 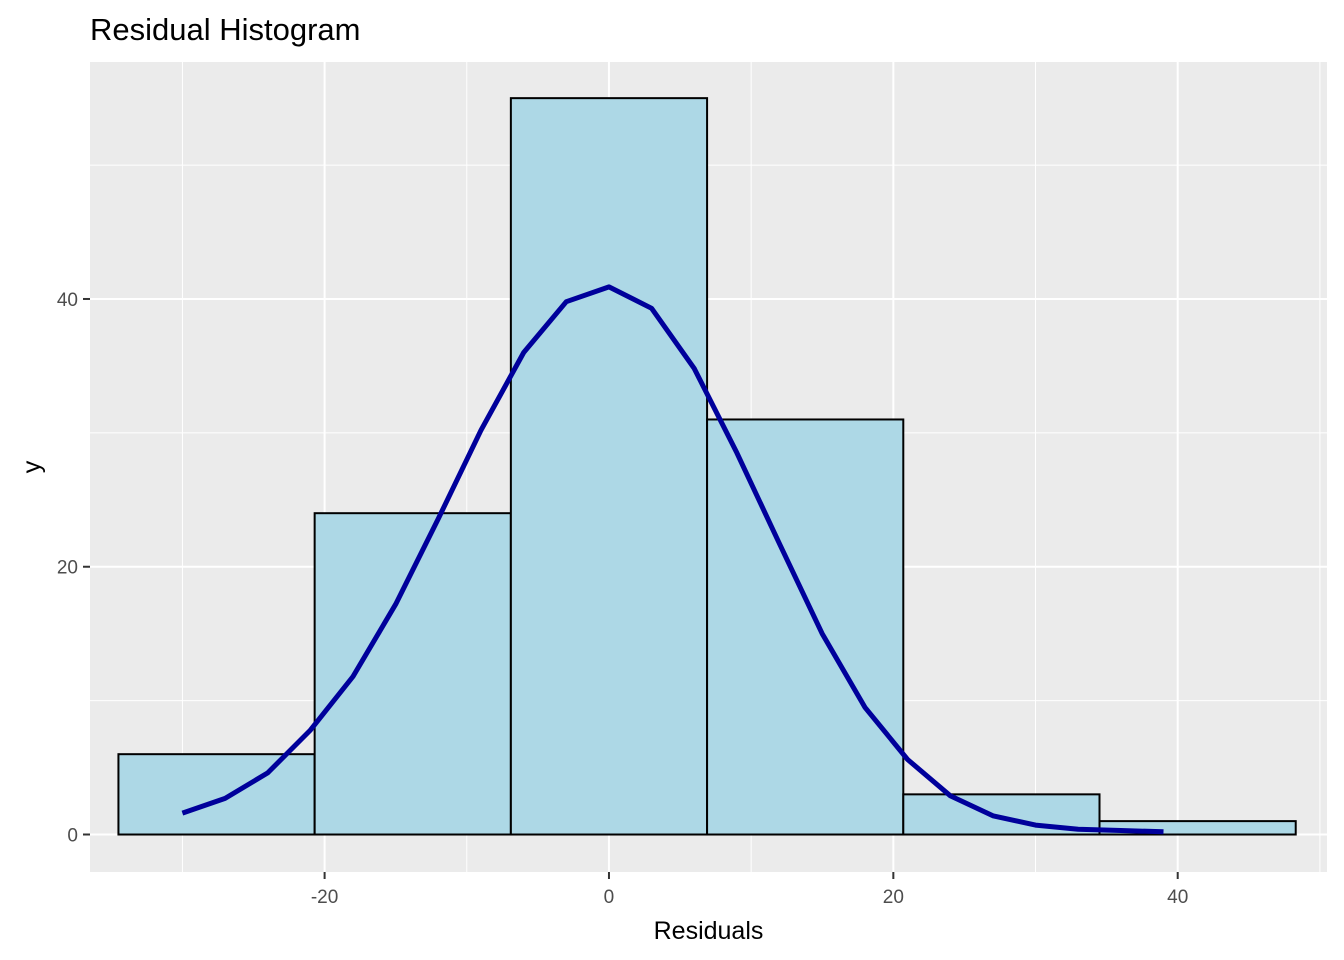 What do you see at coordinates (67, 568) in the screenshot?
I see `y-tick-label: 20` at bounding box center [67, 568].